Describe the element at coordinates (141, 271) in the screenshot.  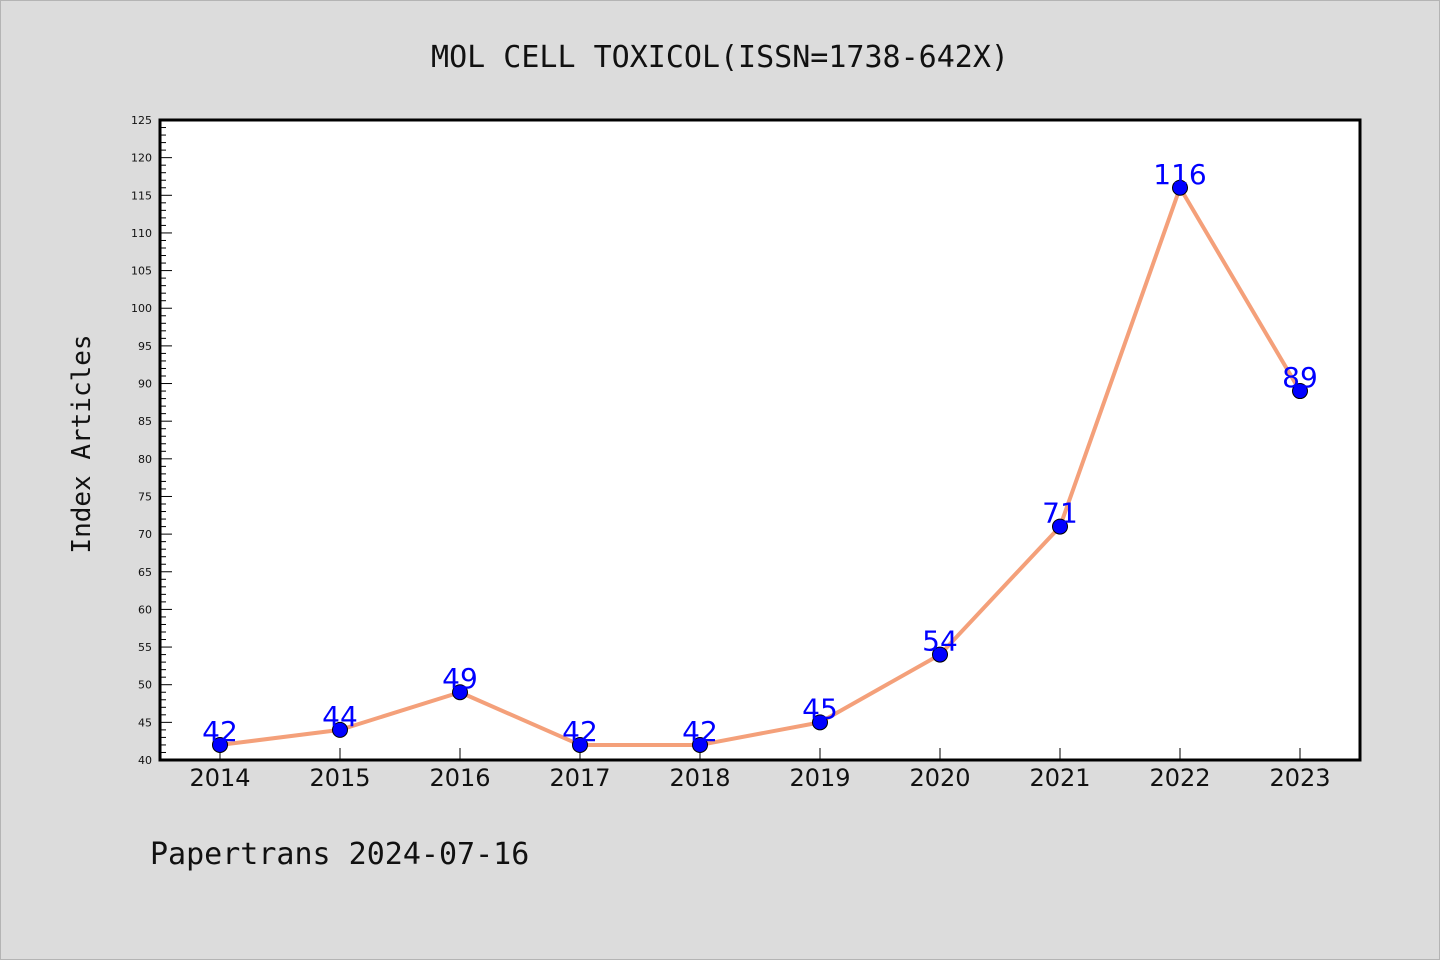
I see `y-tick-label: 105` at that location.